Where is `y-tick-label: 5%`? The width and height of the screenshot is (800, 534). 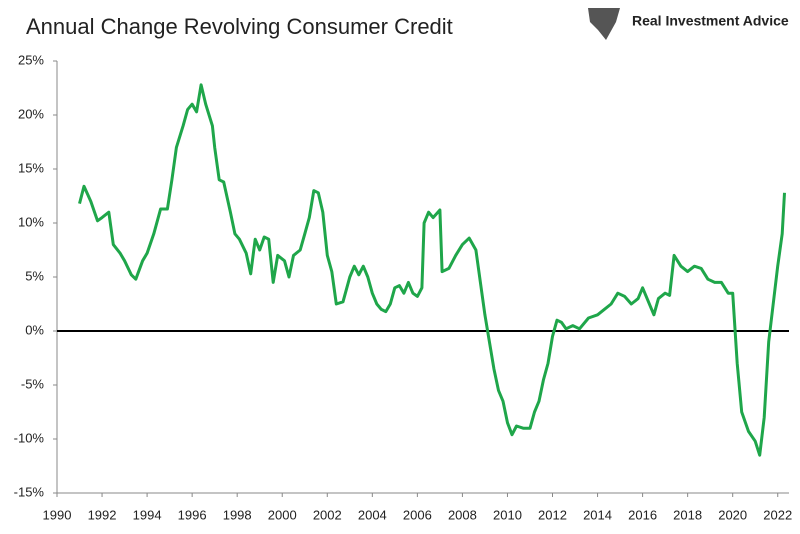 y-tick-label: 5% is located at coordinates (34, 275).